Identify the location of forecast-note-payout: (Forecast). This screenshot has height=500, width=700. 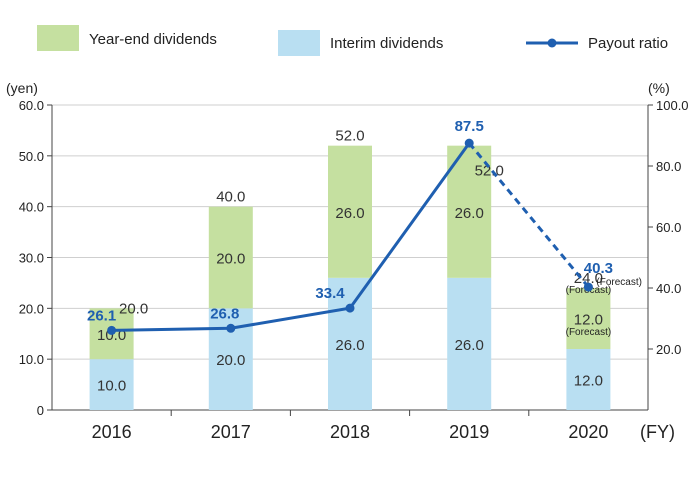
(619, 282).